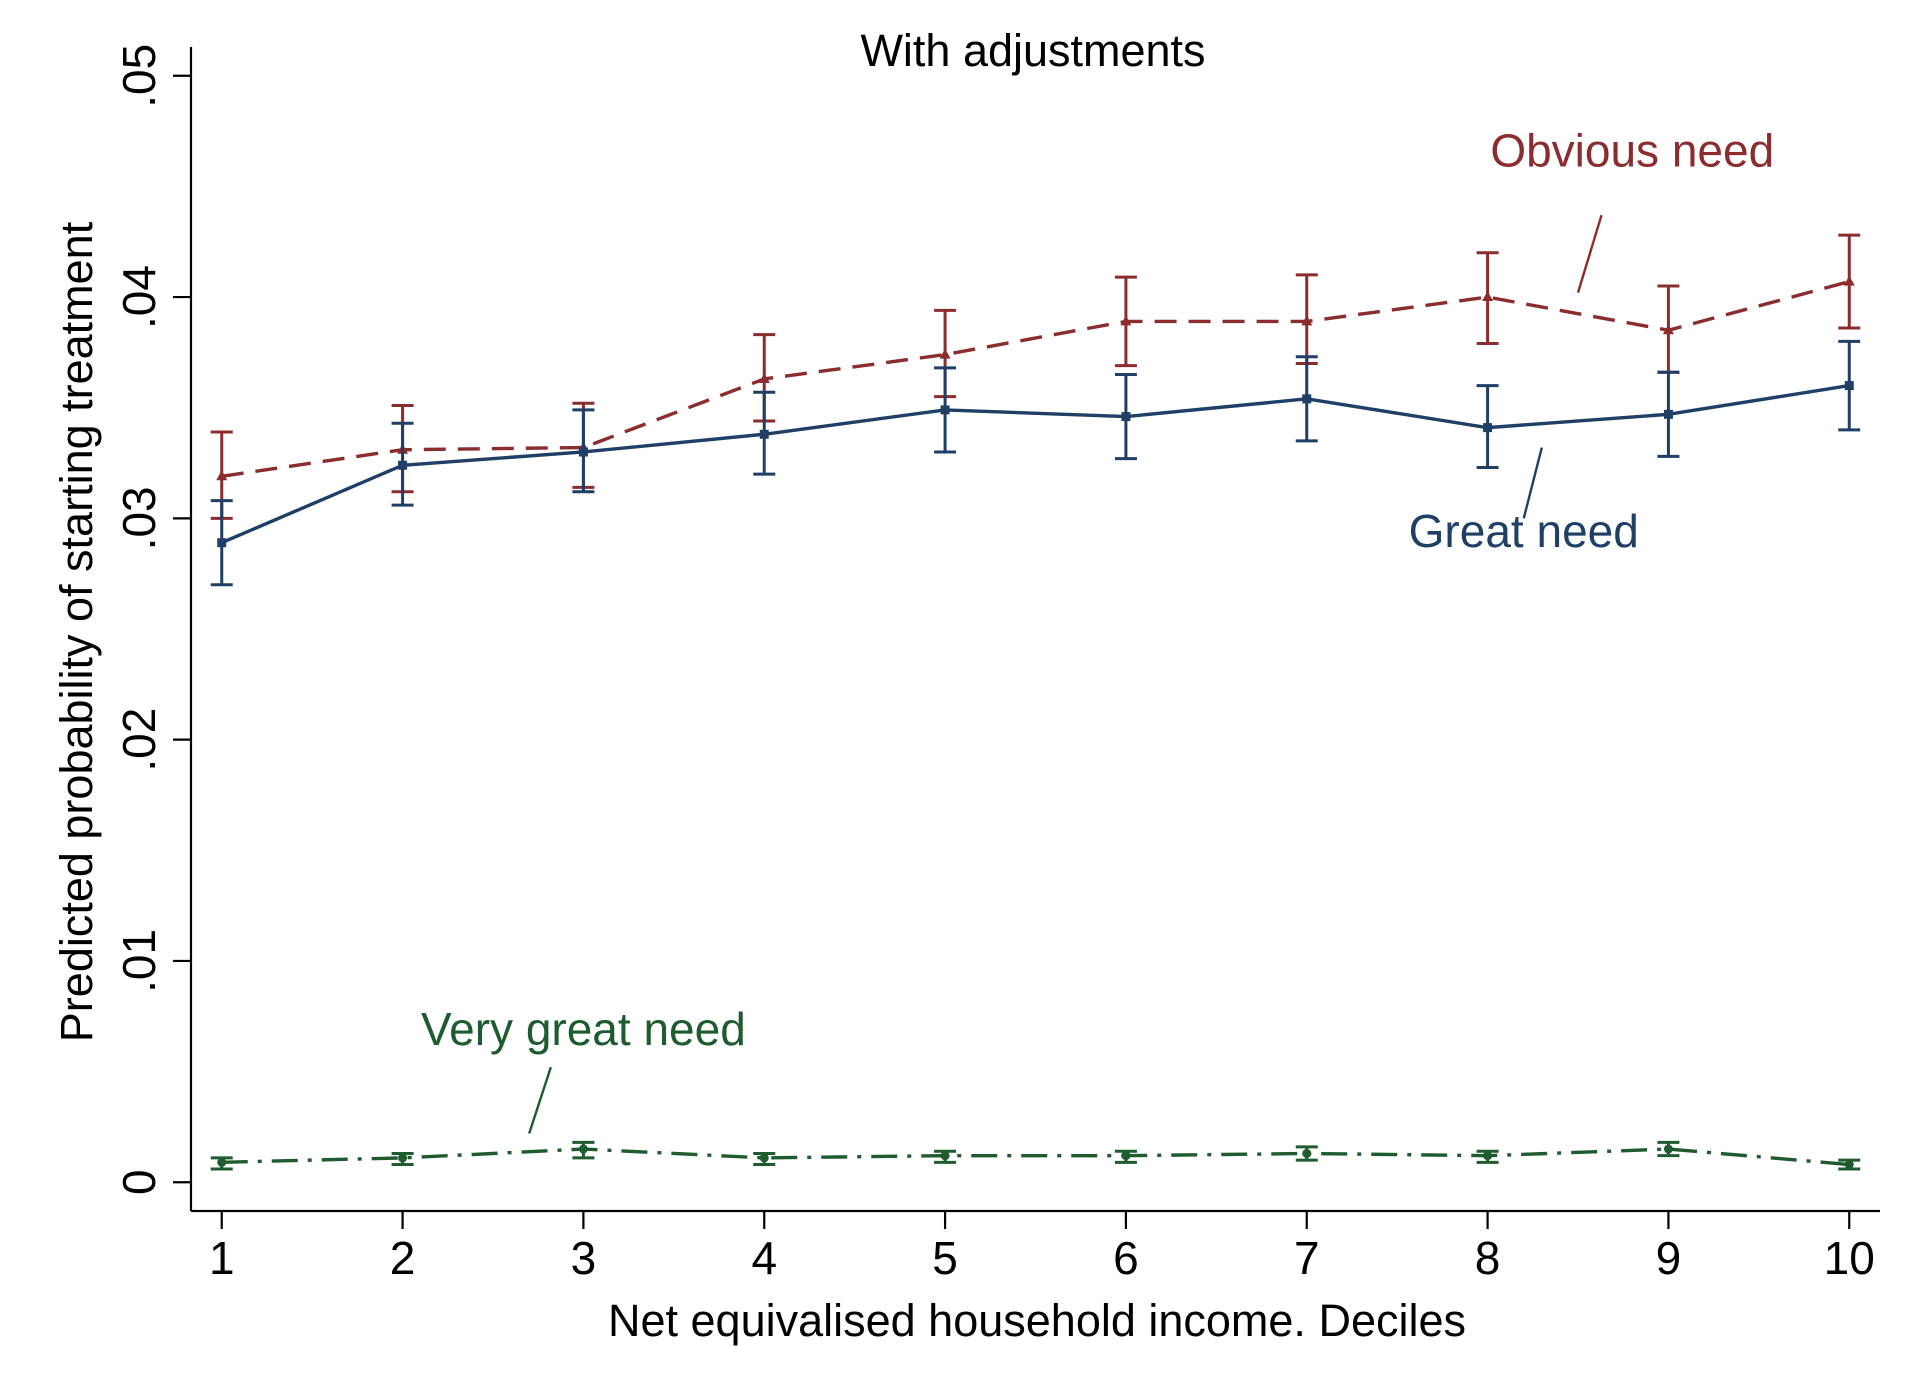 The height and width of the screenshot is (1396, 1920). What do you see at coordinates (139, 740) in the screenshot?
I see `y-tick-label: .02` at bounding box center [139, 740].